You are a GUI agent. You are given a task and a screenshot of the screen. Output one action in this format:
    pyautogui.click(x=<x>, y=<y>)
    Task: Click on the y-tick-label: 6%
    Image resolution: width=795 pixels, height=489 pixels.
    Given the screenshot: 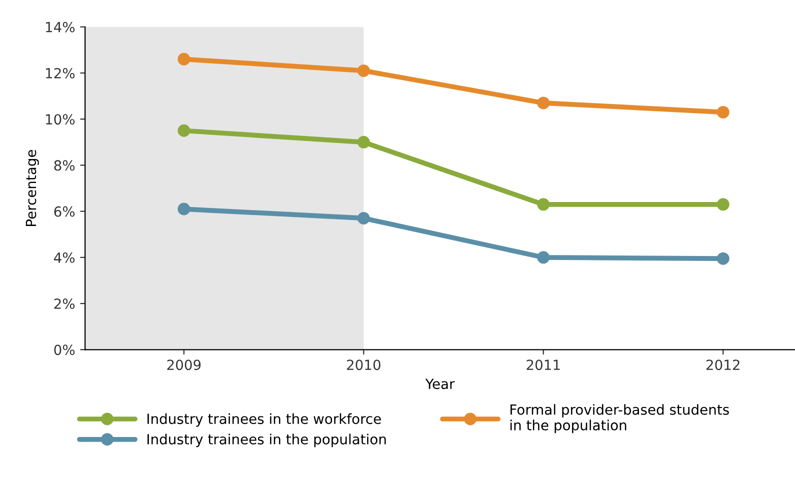 What is the action you would take?
    pyautogui.click(x=64, y=211)
    